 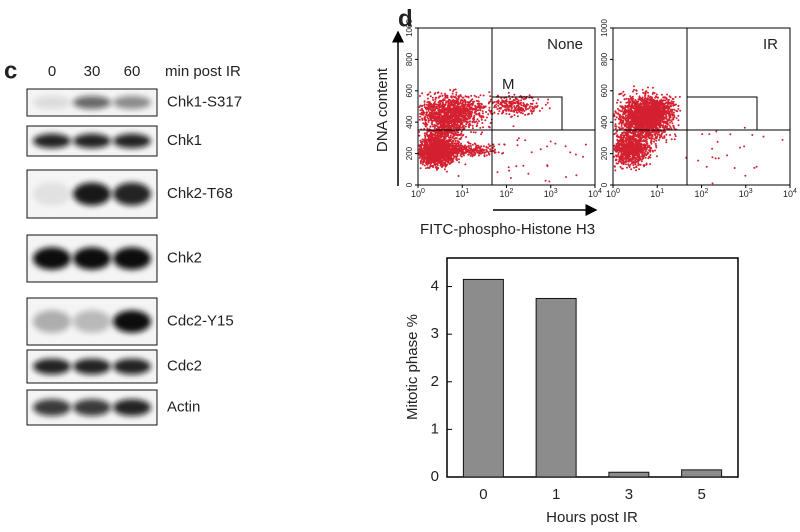 I want to click on dots, so click(x=698, y=135).